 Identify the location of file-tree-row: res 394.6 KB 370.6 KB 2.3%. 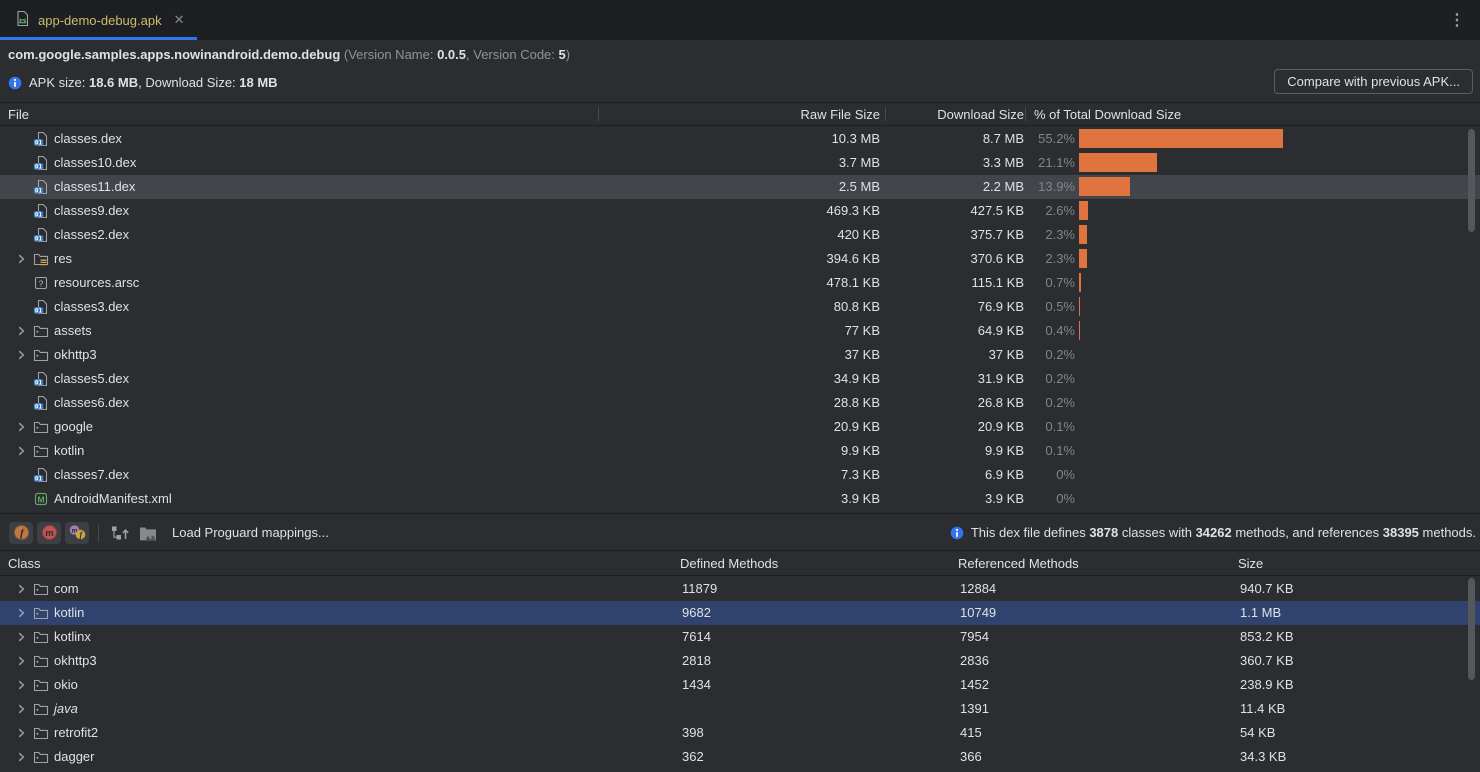
(740, 259).